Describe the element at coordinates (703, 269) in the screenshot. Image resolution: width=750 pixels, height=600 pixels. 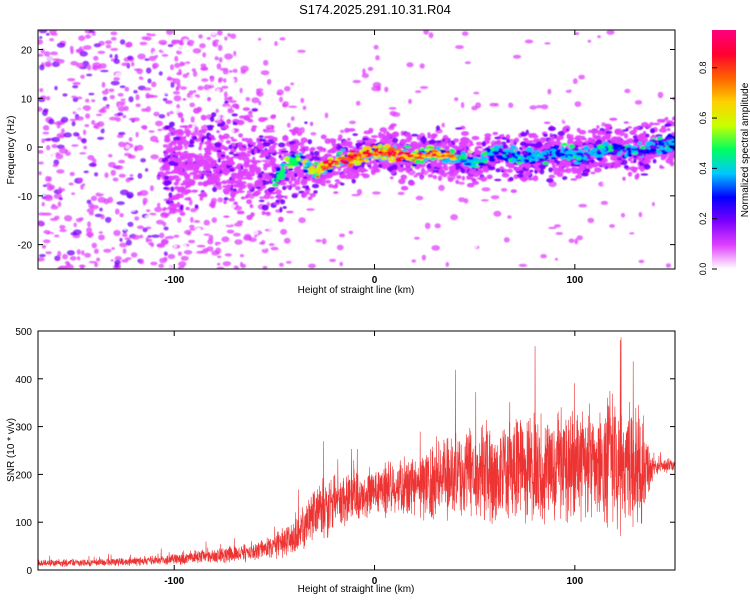
I see `colorbar-tick-label: 0.0` at that location.